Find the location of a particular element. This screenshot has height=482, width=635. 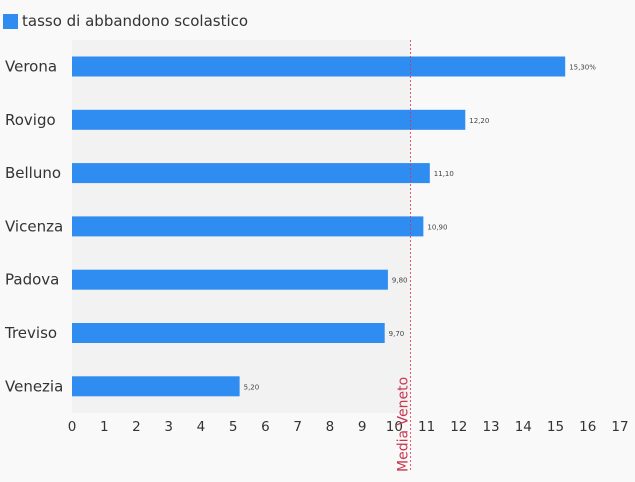

data-label: 9,70 is located at coordinates (397, 334).